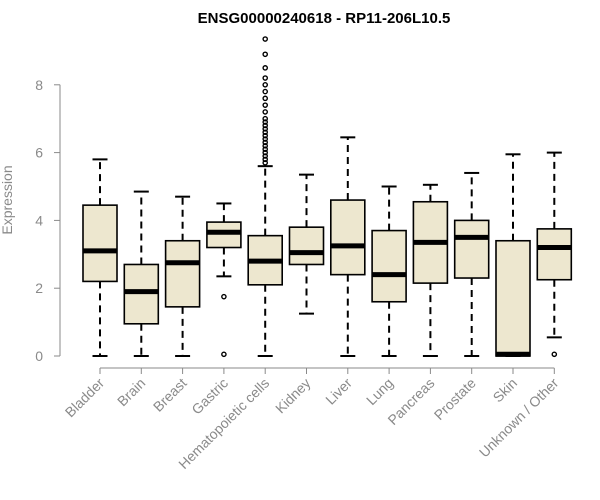 The height and width of the screenshot is (500, 600). I want to click on box-unknown-other, so click(554, 254).